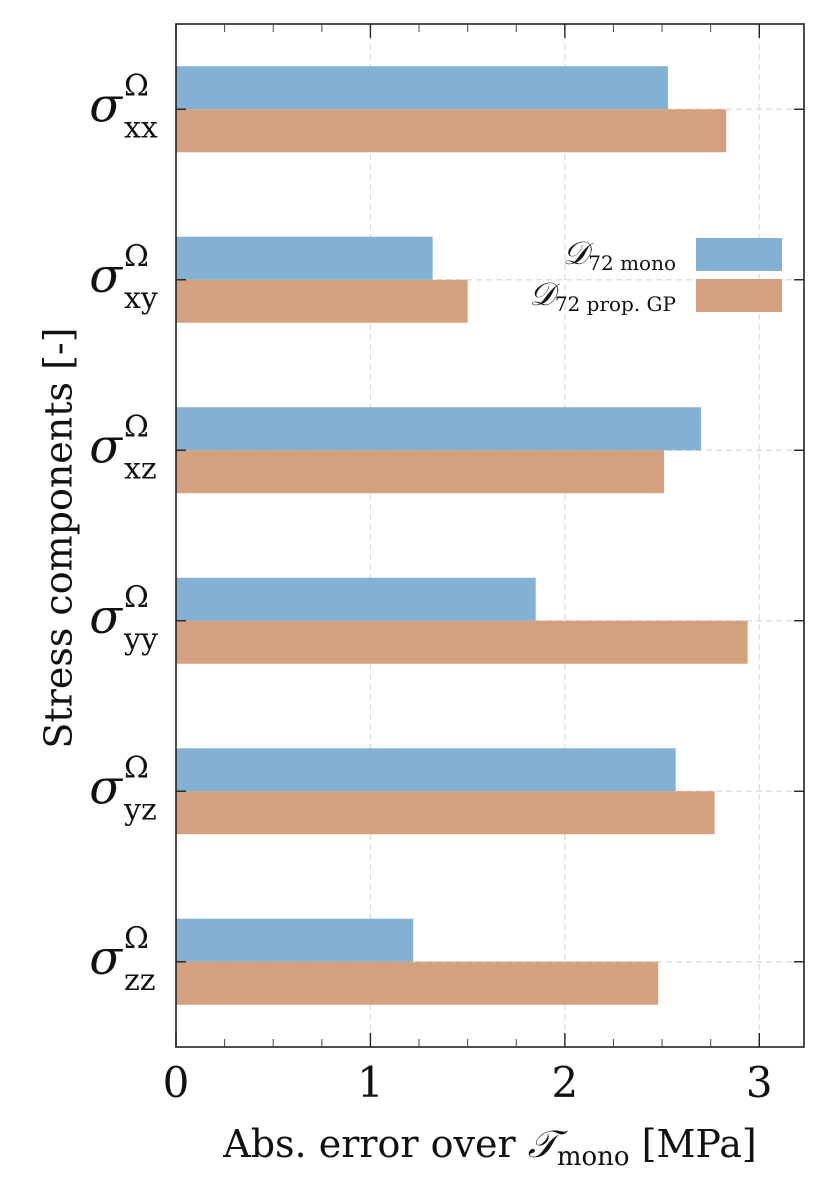 This screenshot has height=1193, width=829. I want to click on category-subscript: xz, so click(140, 468).